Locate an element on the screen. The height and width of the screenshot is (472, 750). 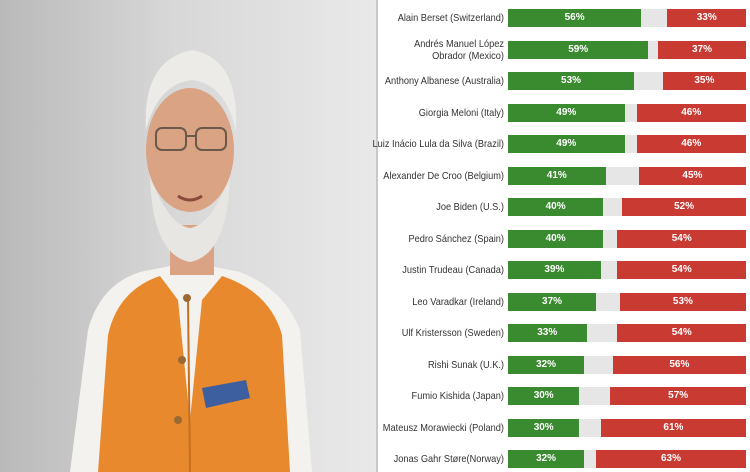
row-label: Joe Biden (U.S.) is located at coordinates (470, 207).